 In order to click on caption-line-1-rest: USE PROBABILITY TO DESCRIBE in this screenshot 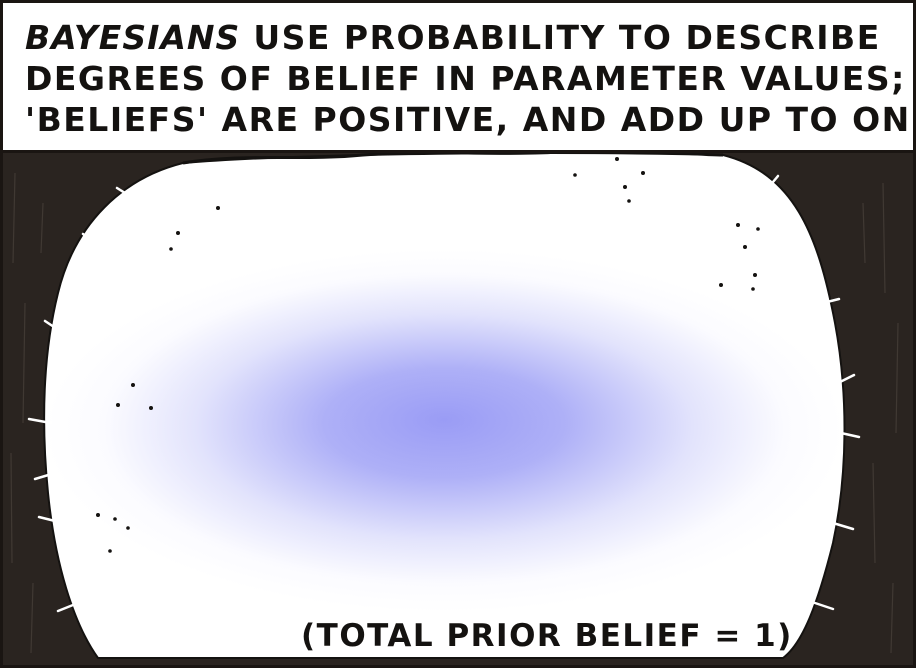, I will do `click(560, 37)`.